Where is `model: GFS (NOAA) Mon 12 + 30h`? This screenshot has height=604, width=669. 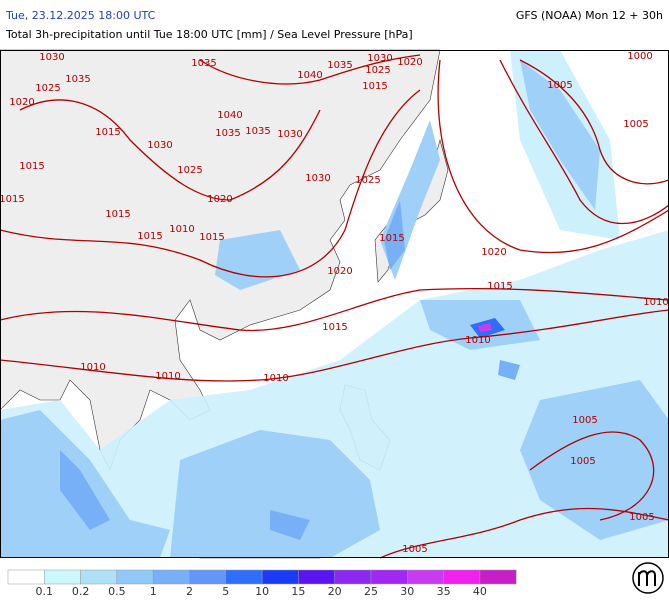
model: GFS (NOAA) Mon 12 + 30h is located at coordinates (589, 15).